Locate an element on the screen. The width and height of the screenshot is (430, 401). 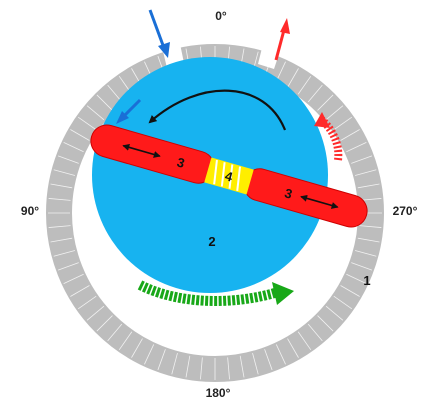
ring-label: 1 is located at coordinates (366, 280).